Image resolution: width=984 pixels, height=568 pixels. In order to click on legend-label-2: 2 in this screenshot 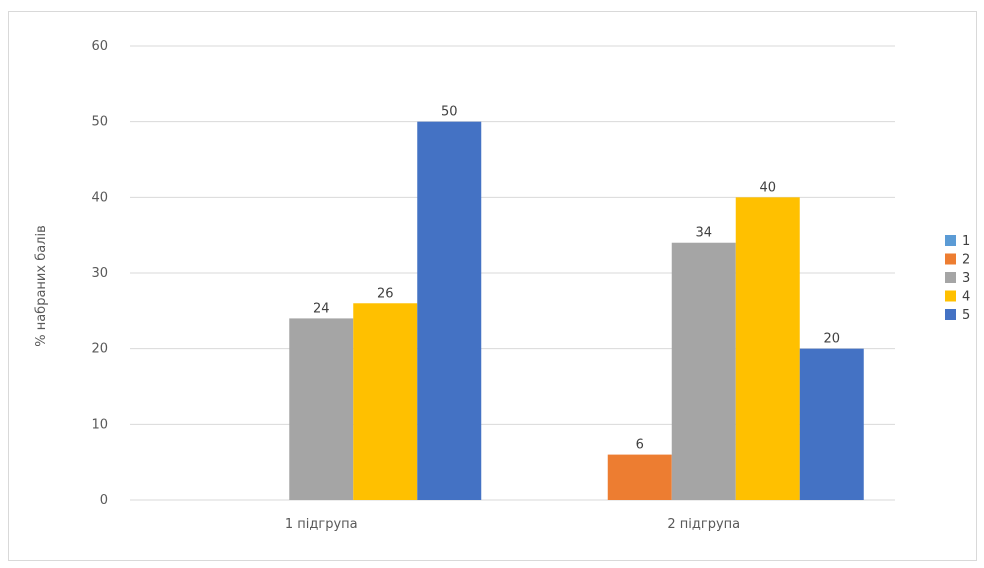, I will do `click(966, 260)`.